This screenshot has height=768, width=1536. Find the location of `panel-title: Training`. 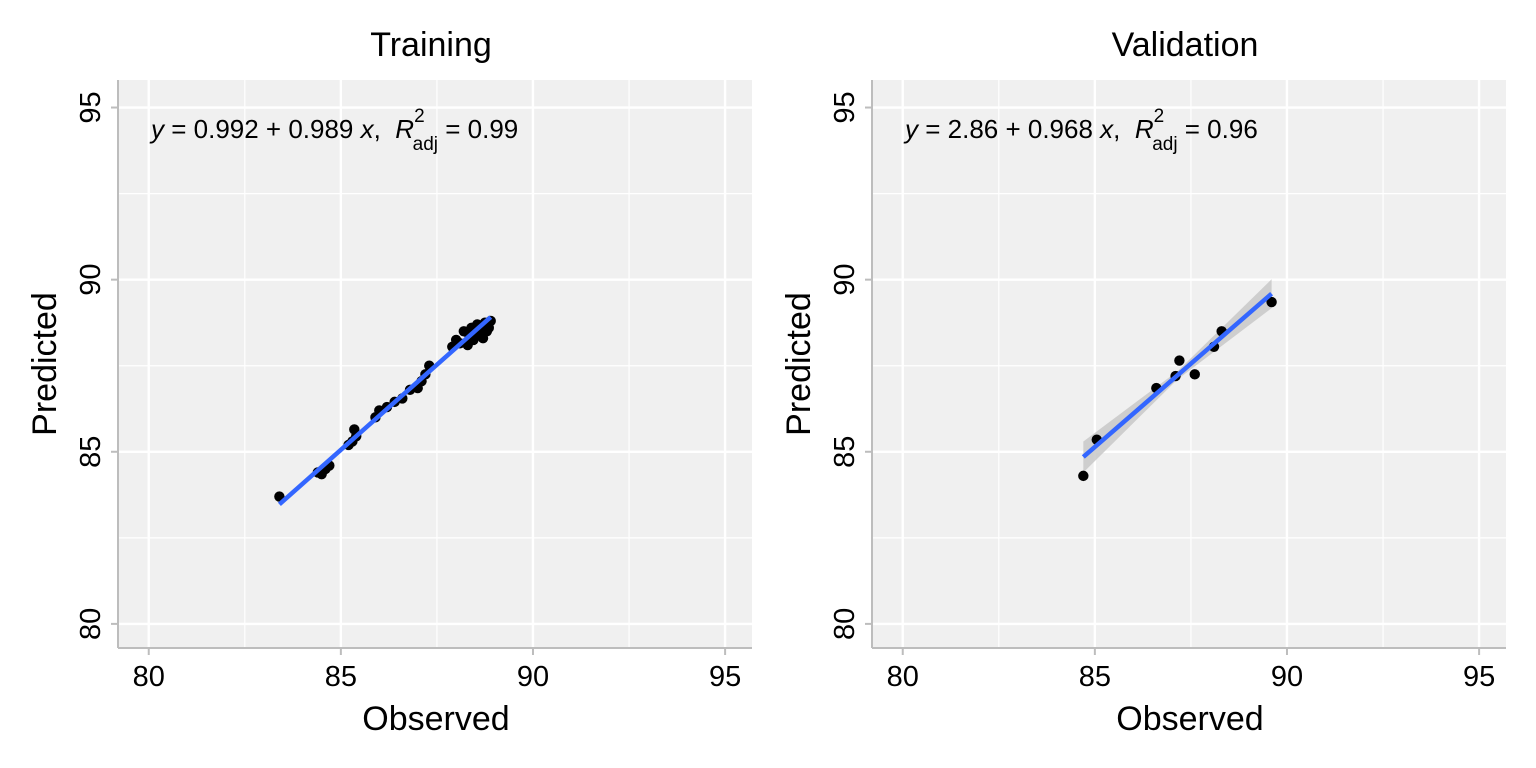

panel-title: Training is located at coordinates (431, 45).